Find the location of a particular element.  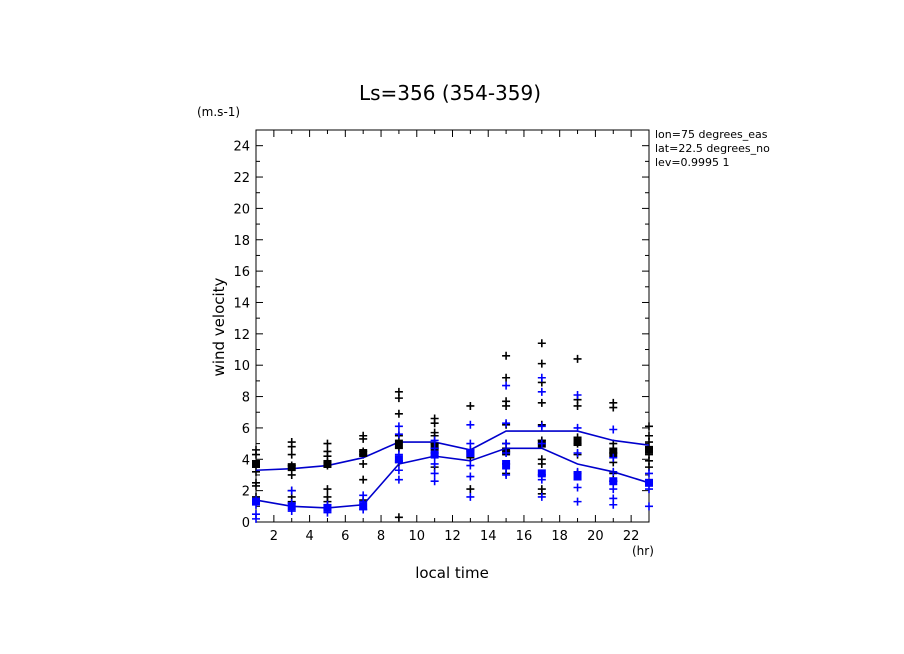

y-tick-label: 2 is located at coordinates (246, 492).